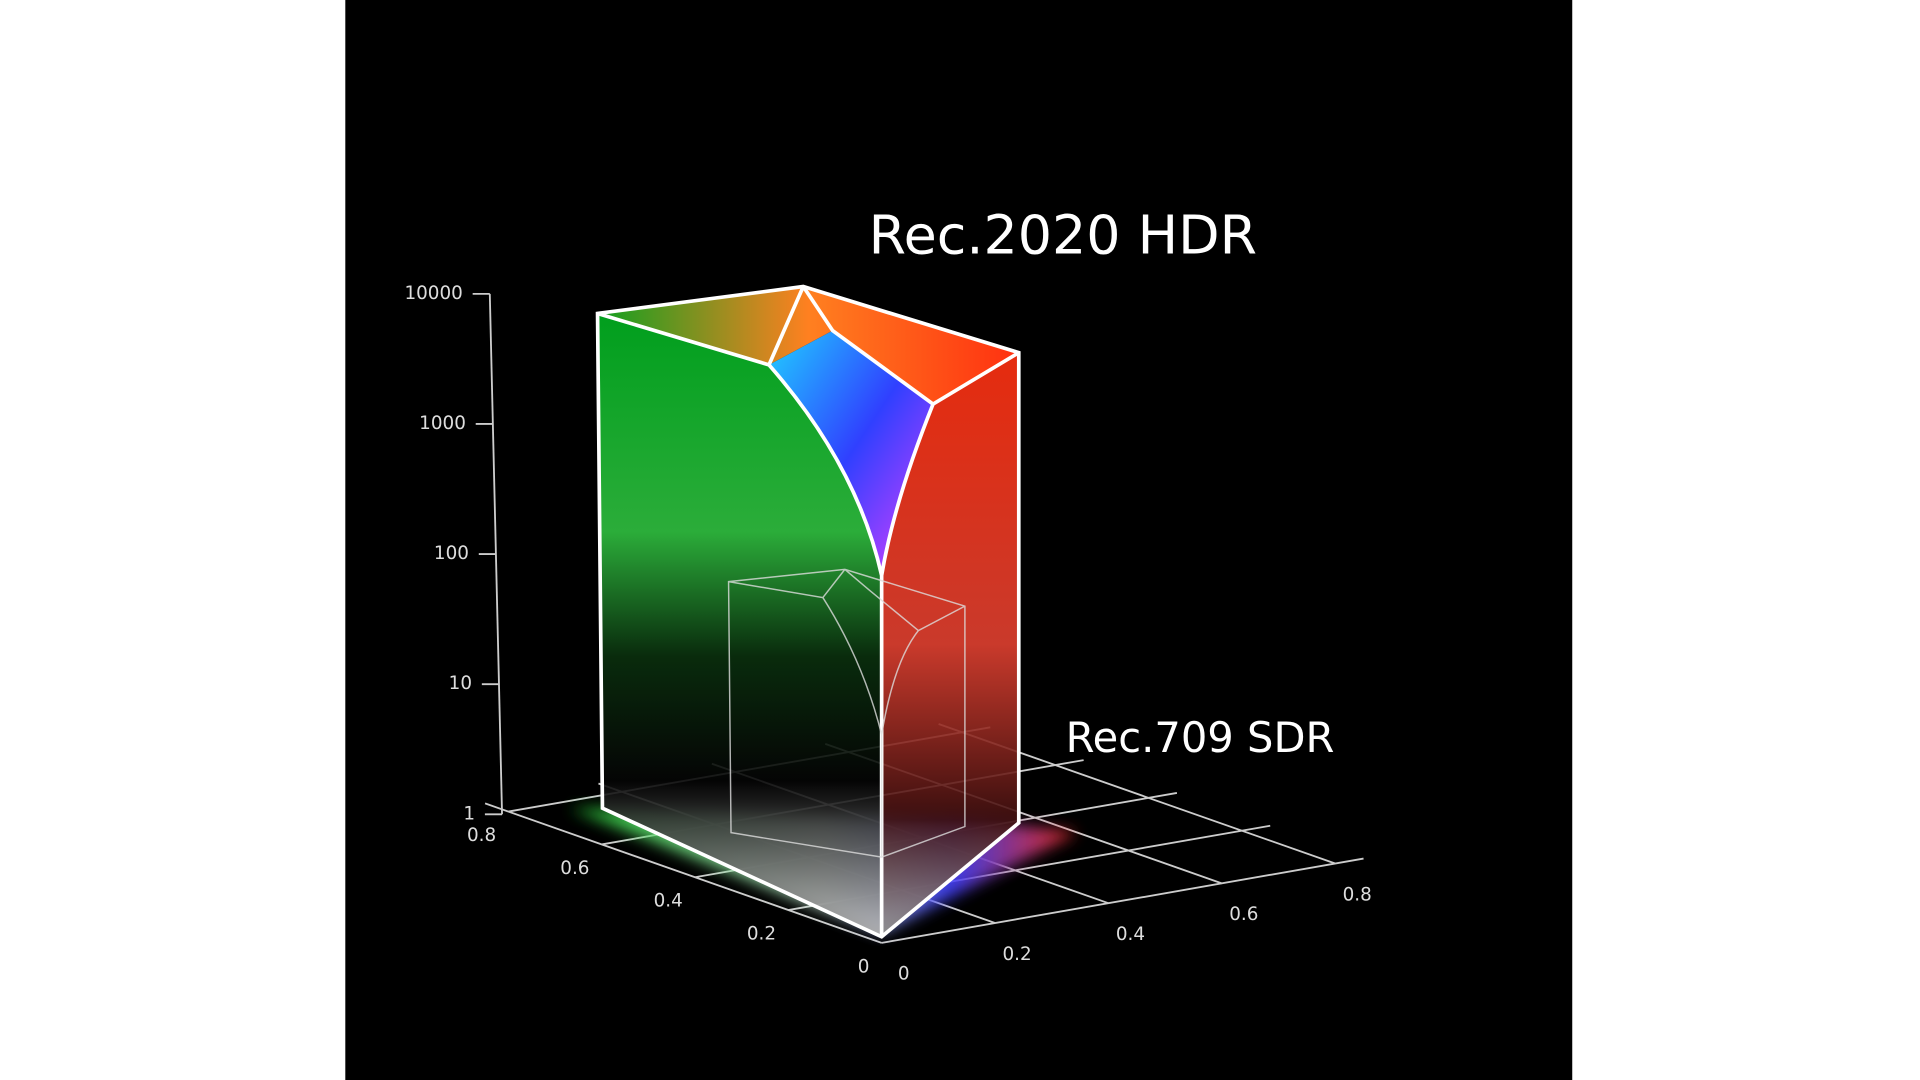  Describe the element at coordinates (1016, 954) in the screenshot. I see `x-tick-label: 0.2` at that location.